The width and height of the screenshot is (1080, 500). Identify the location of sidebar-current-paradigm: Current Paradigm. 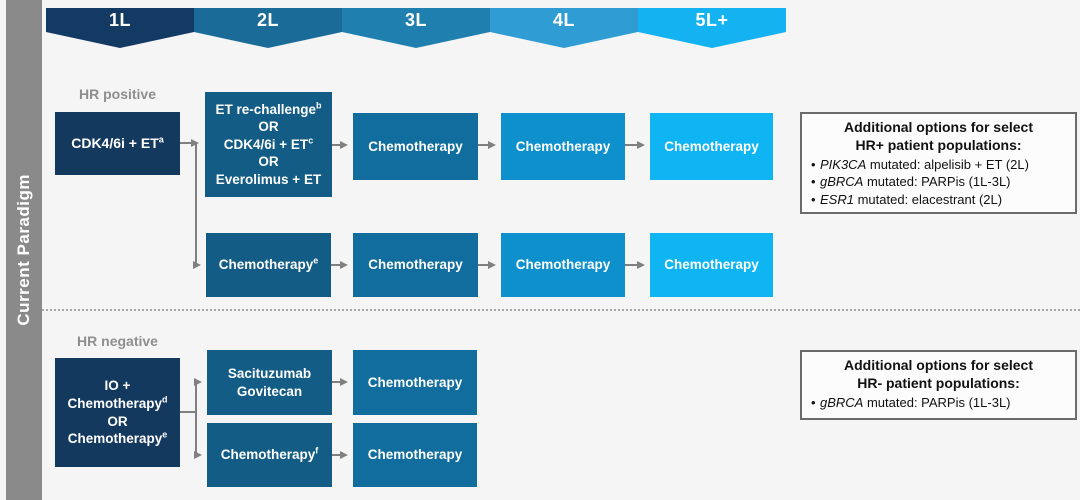
(24, 250).